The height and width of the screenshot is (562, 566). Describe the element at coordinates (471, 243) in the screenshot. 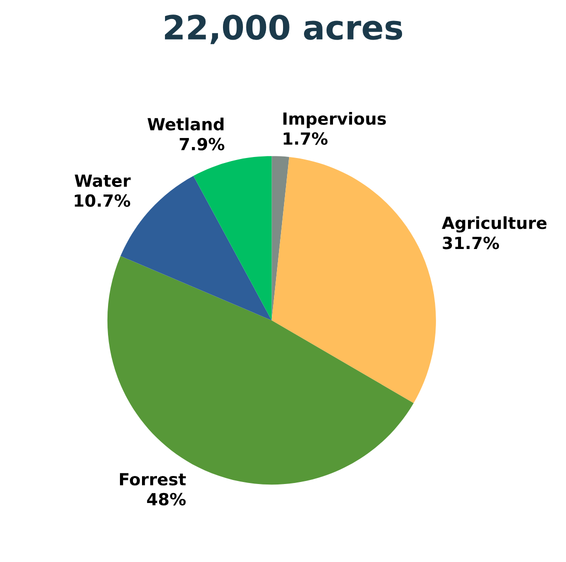

I see `data-label: 31.7%` at that location.